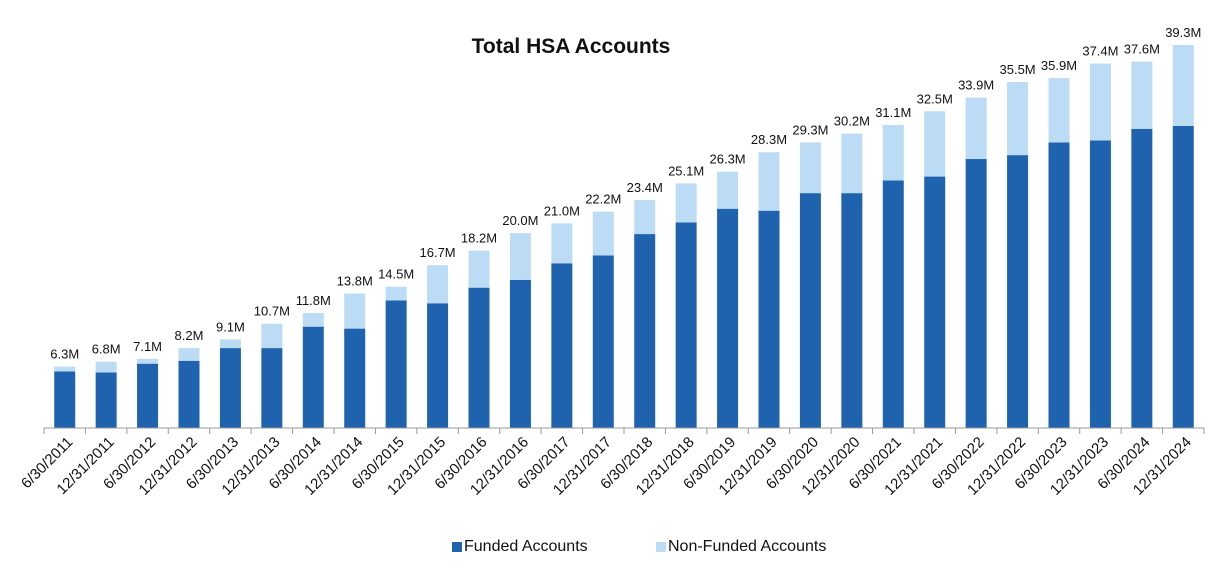 The width and height of the screenshot is (1208, 574). What do you see at coordinates (893, 112) in the screenshot?
I see `total-label: 31.1M` at bounding box center [893, 112].